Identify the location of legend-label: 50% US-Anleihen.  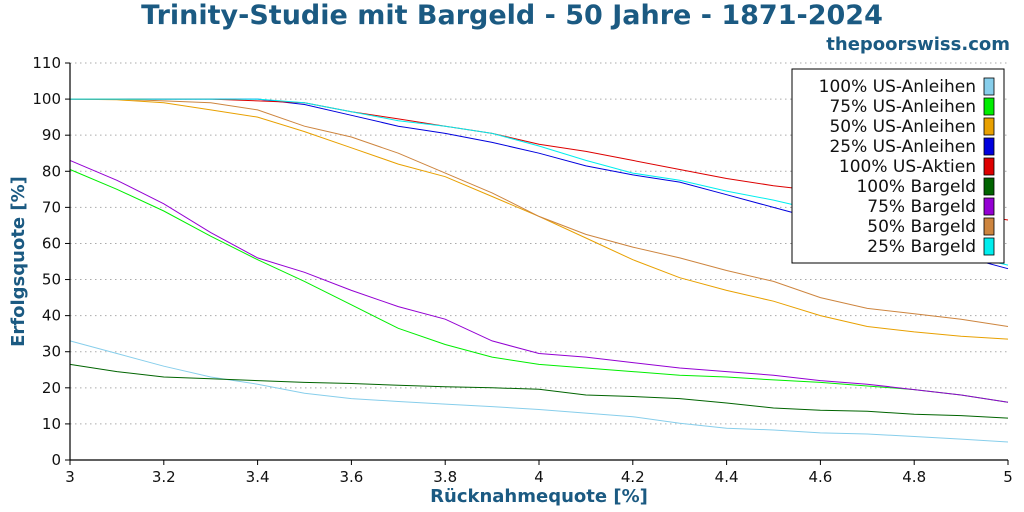
(902, 127).